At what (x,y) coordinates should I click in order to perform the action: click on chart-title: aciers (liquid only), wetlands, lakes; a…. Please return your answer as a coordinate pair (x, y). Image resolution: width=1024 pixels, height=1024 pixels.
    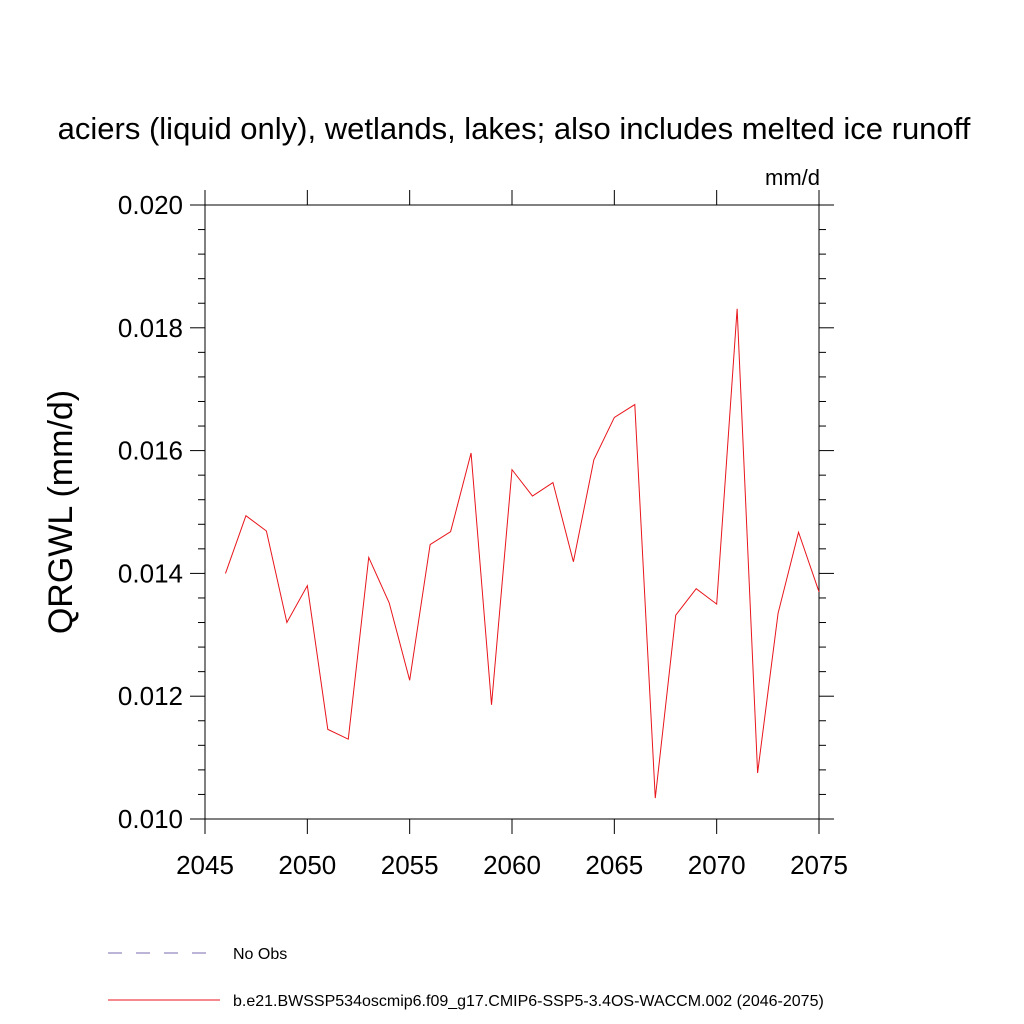
    Looking at the image, I should click on (514, 128).